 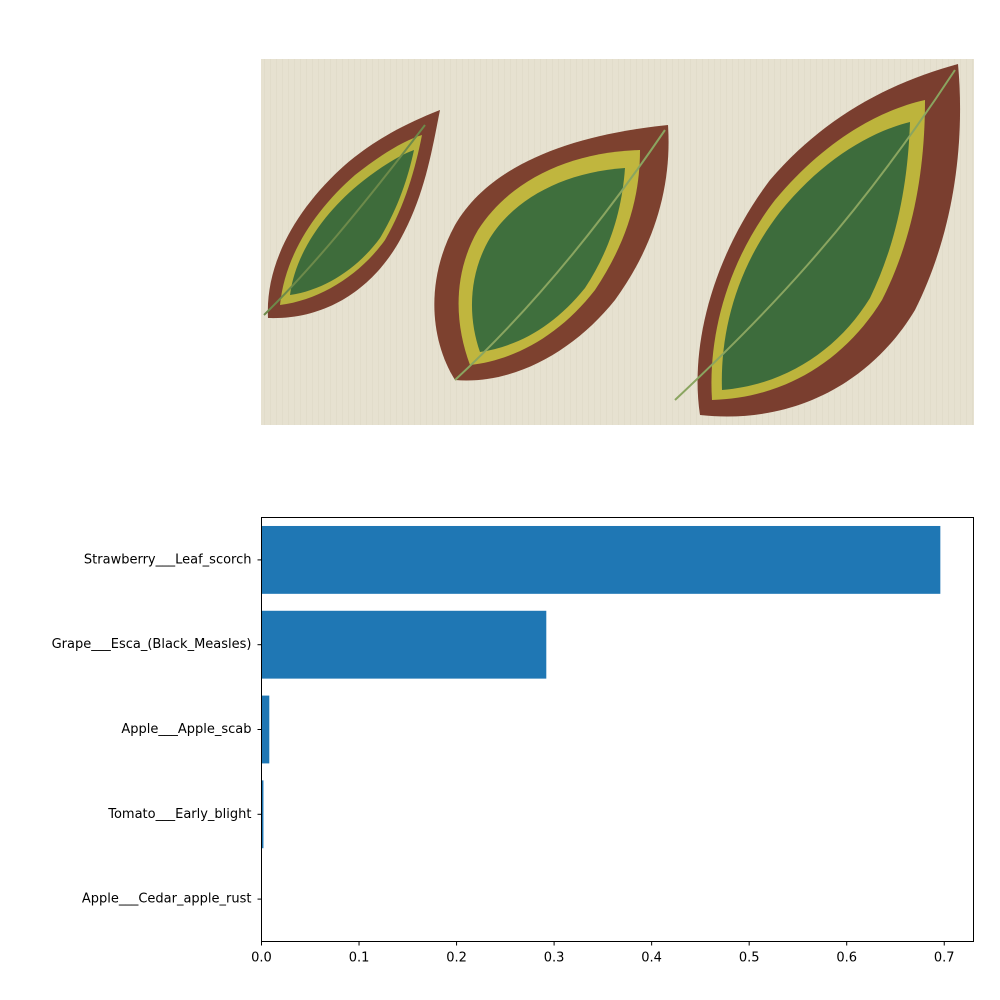 What do you see at coordinates (456, 958) in the screenshot?
I see `x-tick-label: 0.2` at bounding box center [456, 958].